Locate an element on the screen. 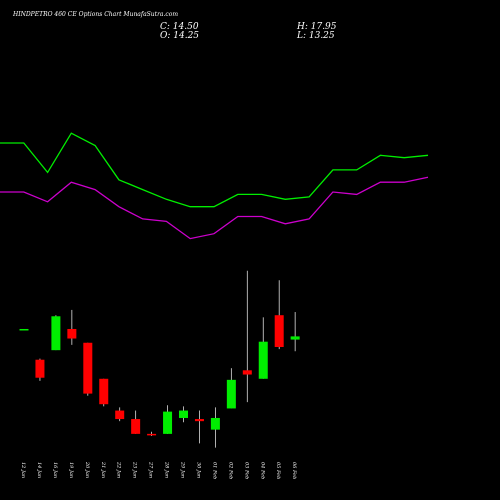 Image resolution: width=500 pixels, height=500 pixels. x-tick-label: 28 Jan is located at coordinates (167, 469).